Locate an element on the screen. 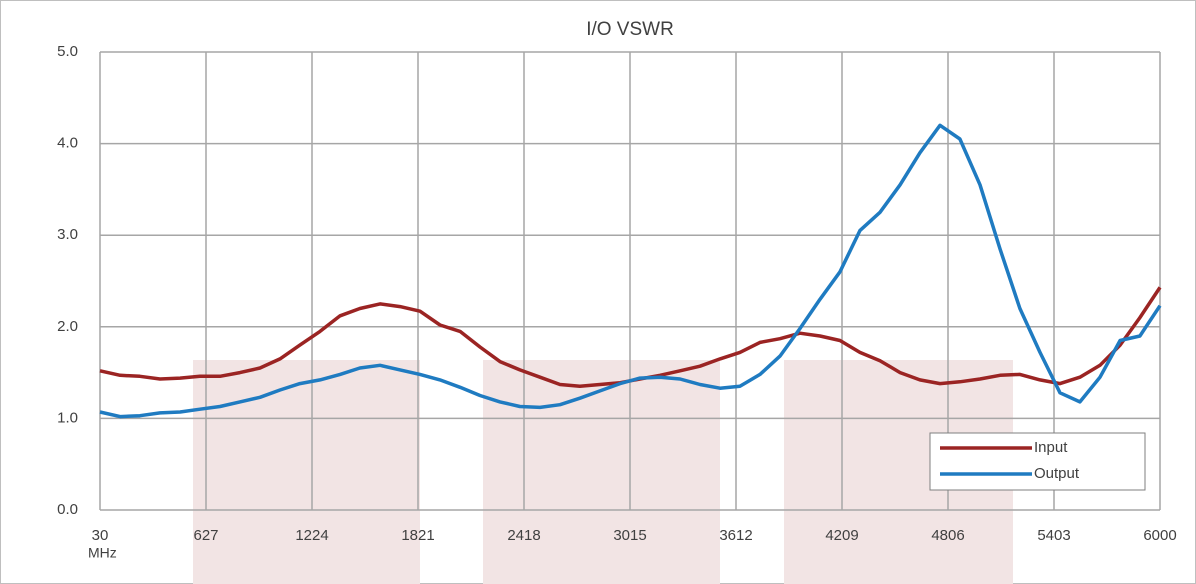  x-tick-label: 627 is located at coordinates (205, 535).